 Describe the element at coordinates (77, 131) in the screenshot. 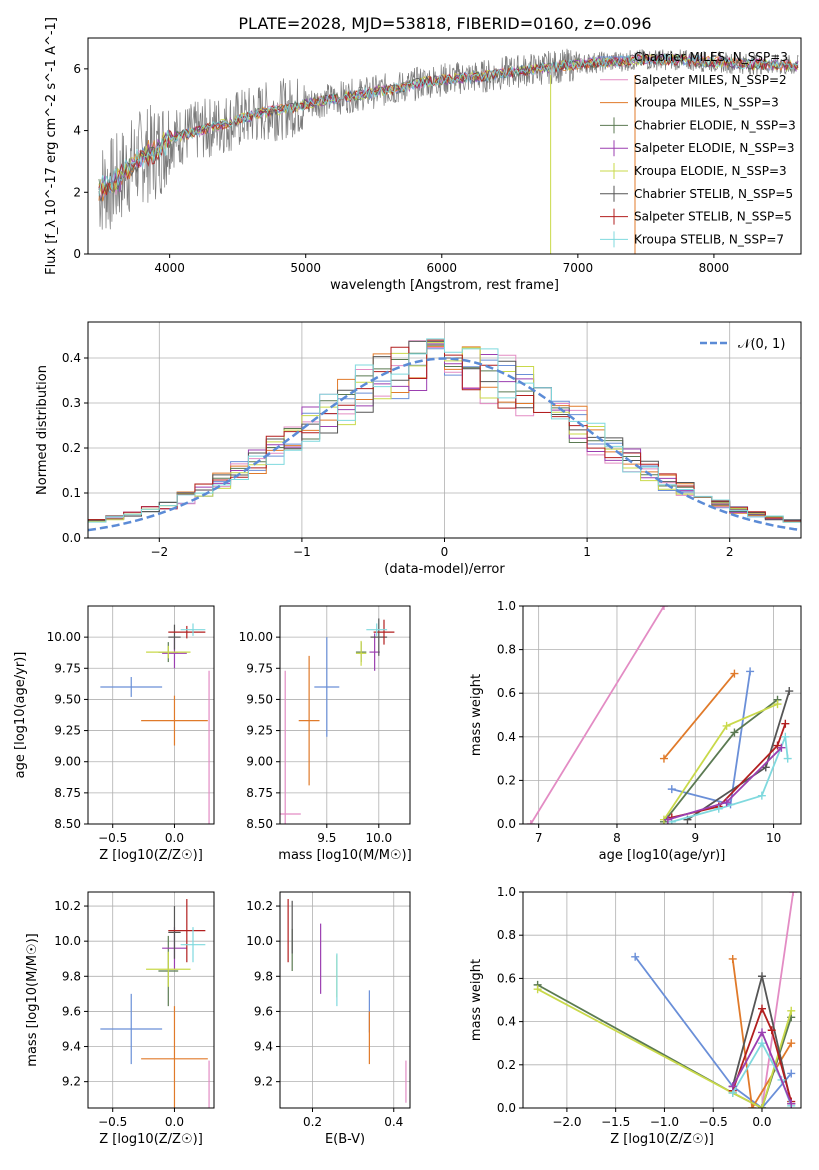

I see `y-tick-label: 4` at that location.